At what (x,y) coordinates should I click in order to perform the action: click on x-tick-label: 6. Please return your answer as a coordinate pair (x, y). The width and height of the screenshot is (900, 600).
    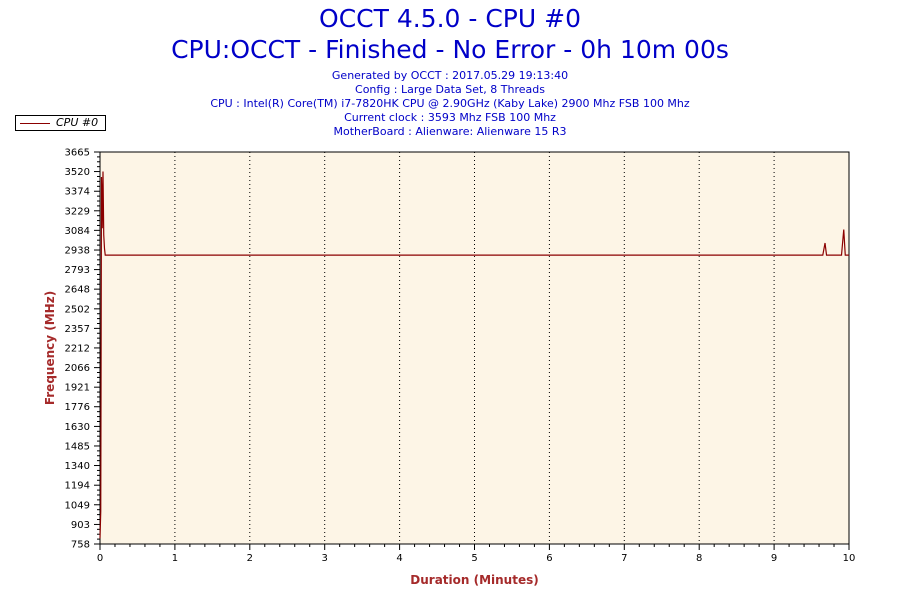
    Looking at the image, I should click on (549, 558).